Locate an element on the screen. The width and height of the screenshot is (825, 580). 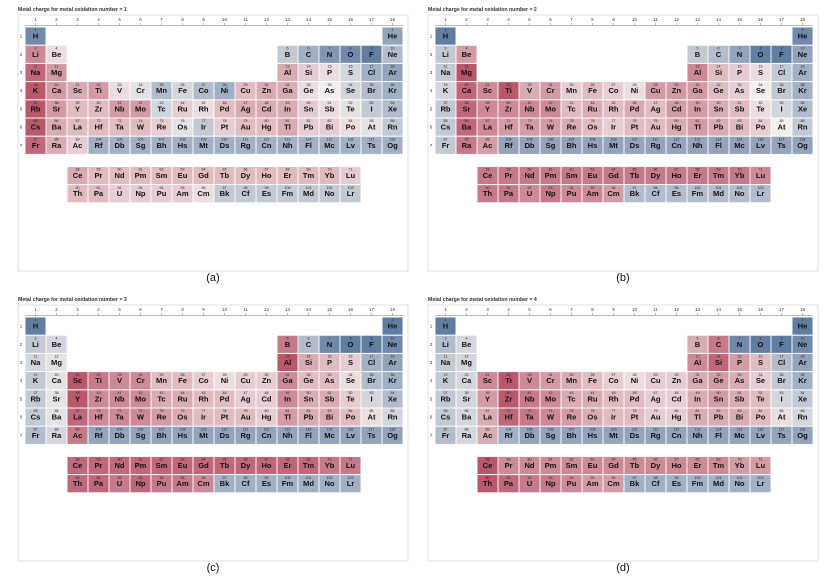
atomic-number: 33 is located at coordinates (740, 85).